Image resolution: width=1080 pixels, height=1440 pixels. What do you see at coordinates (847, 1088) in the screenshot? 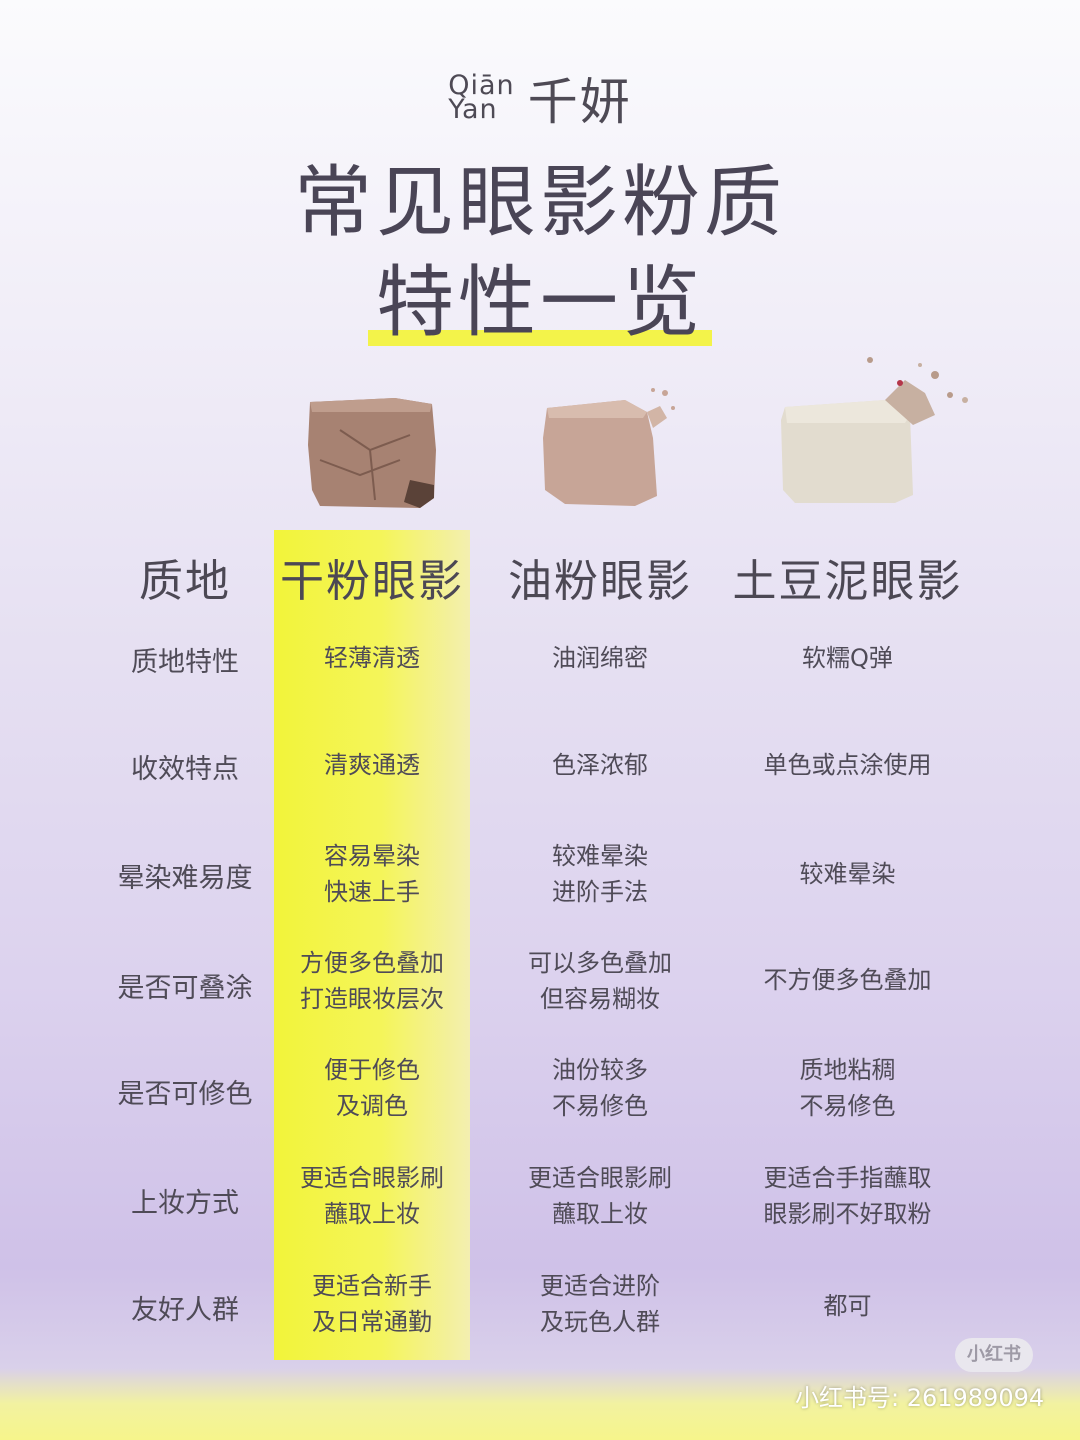
I see `table-cell: 质地粘稠 不易修色` at bounding box center [847, 1088].